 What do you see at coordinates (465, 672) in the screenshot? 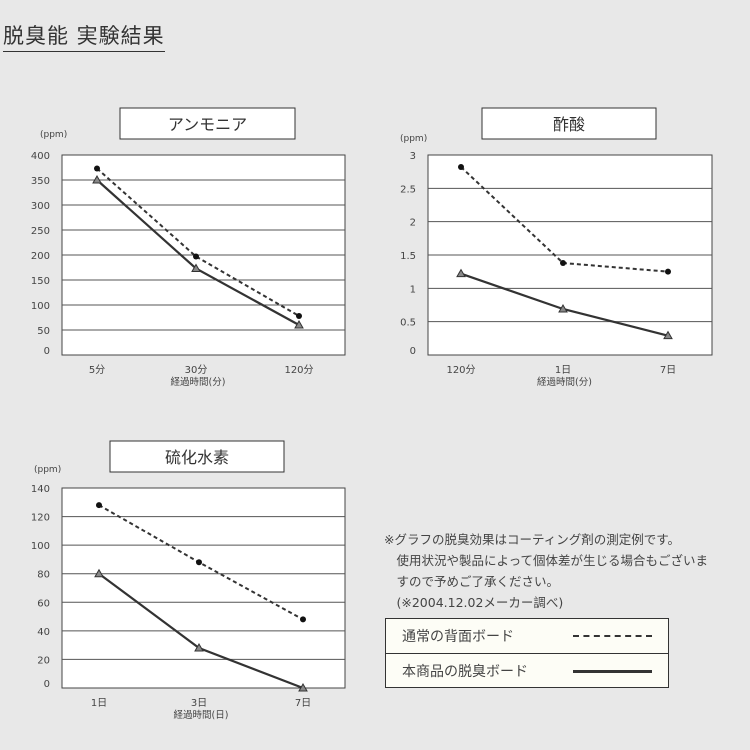
I see `legend-label: 本商品の脱臭ボード` at bounding box center [465, 672].